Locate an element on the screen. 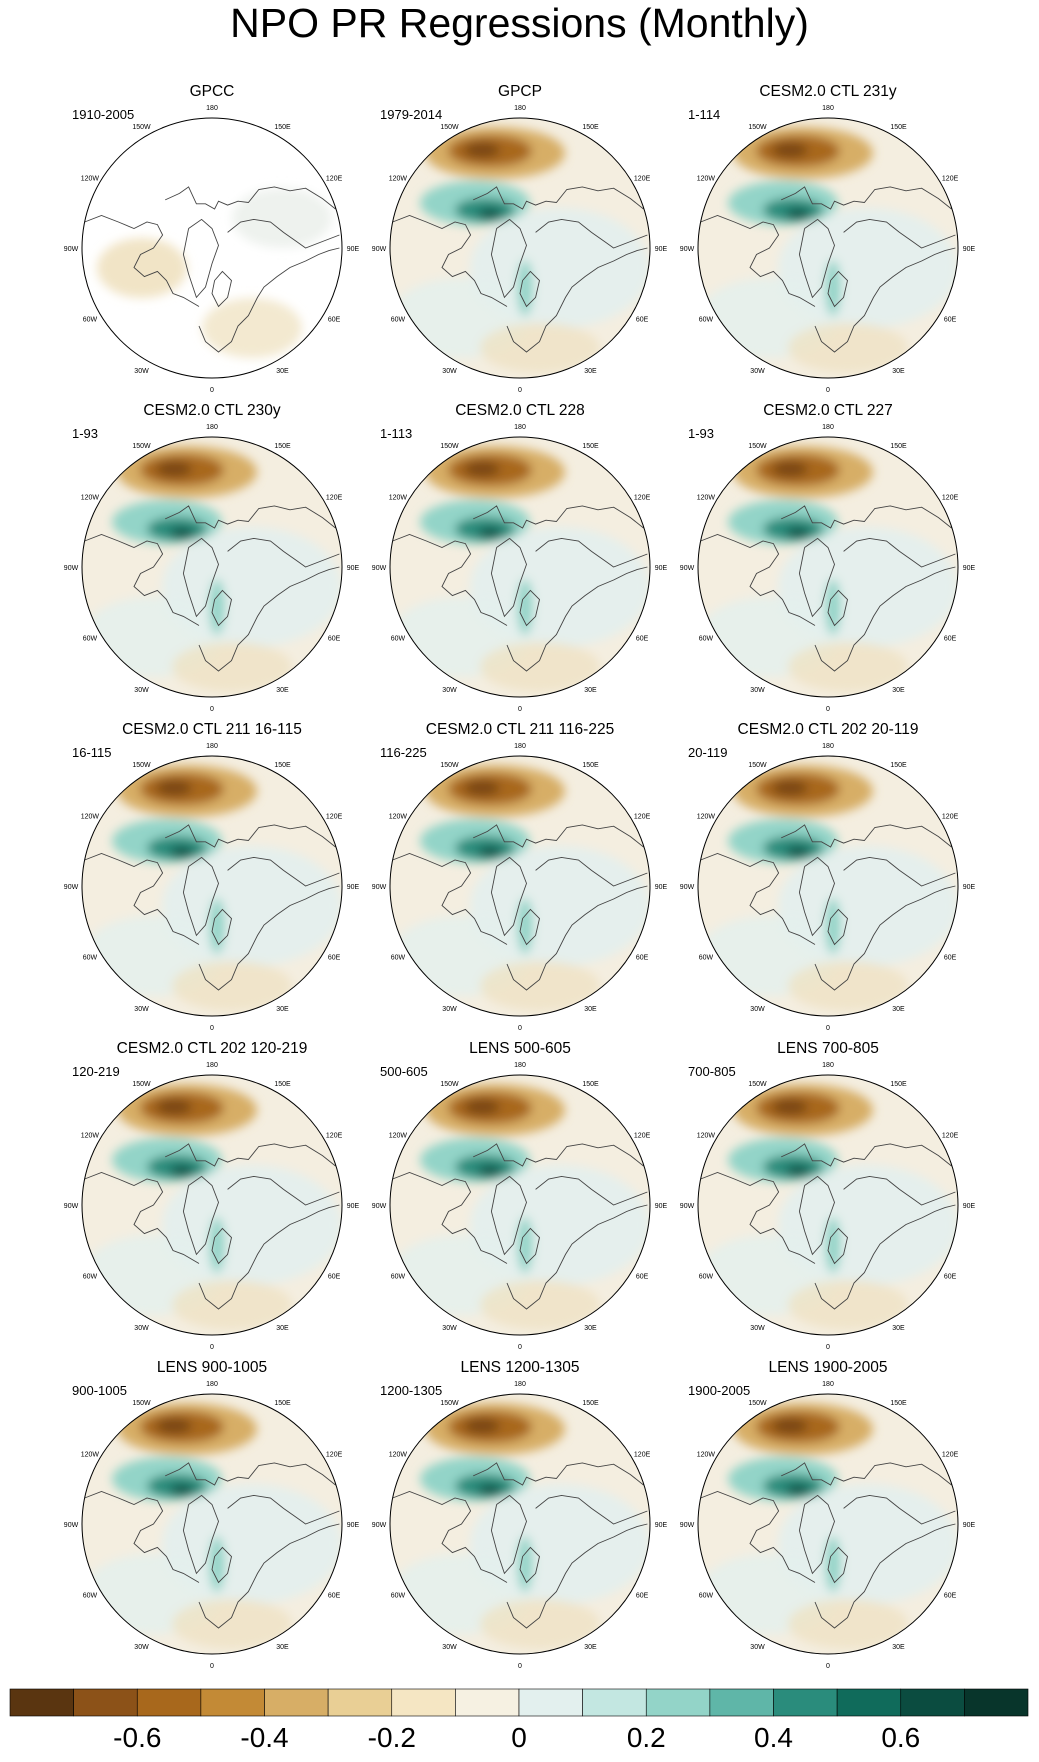 Image resolution: width=1039 pixels, height=1762 pixels. longitude-label: 30E is located at coordinates (282, 371).